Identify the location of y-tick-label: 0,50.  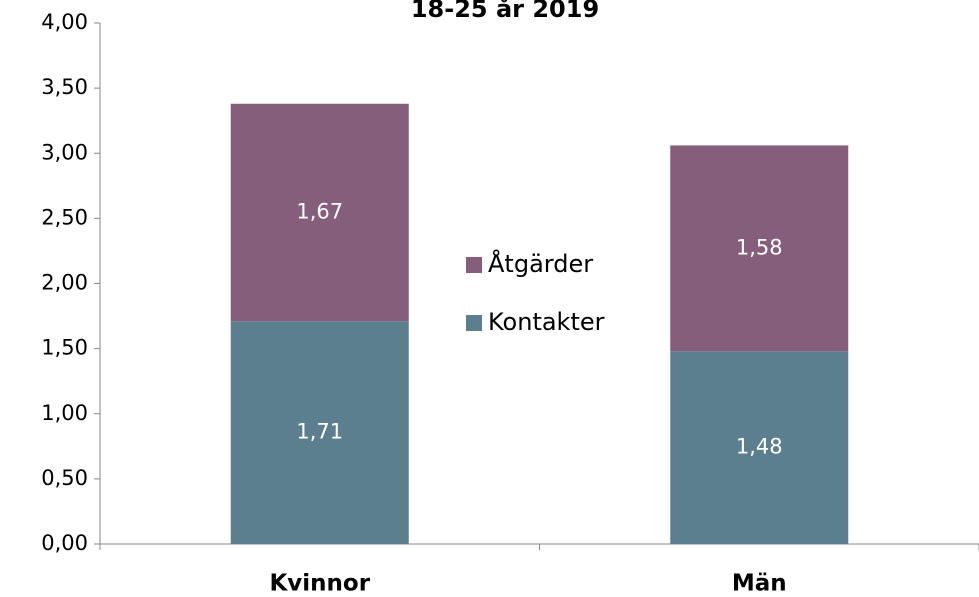
(64, 478).